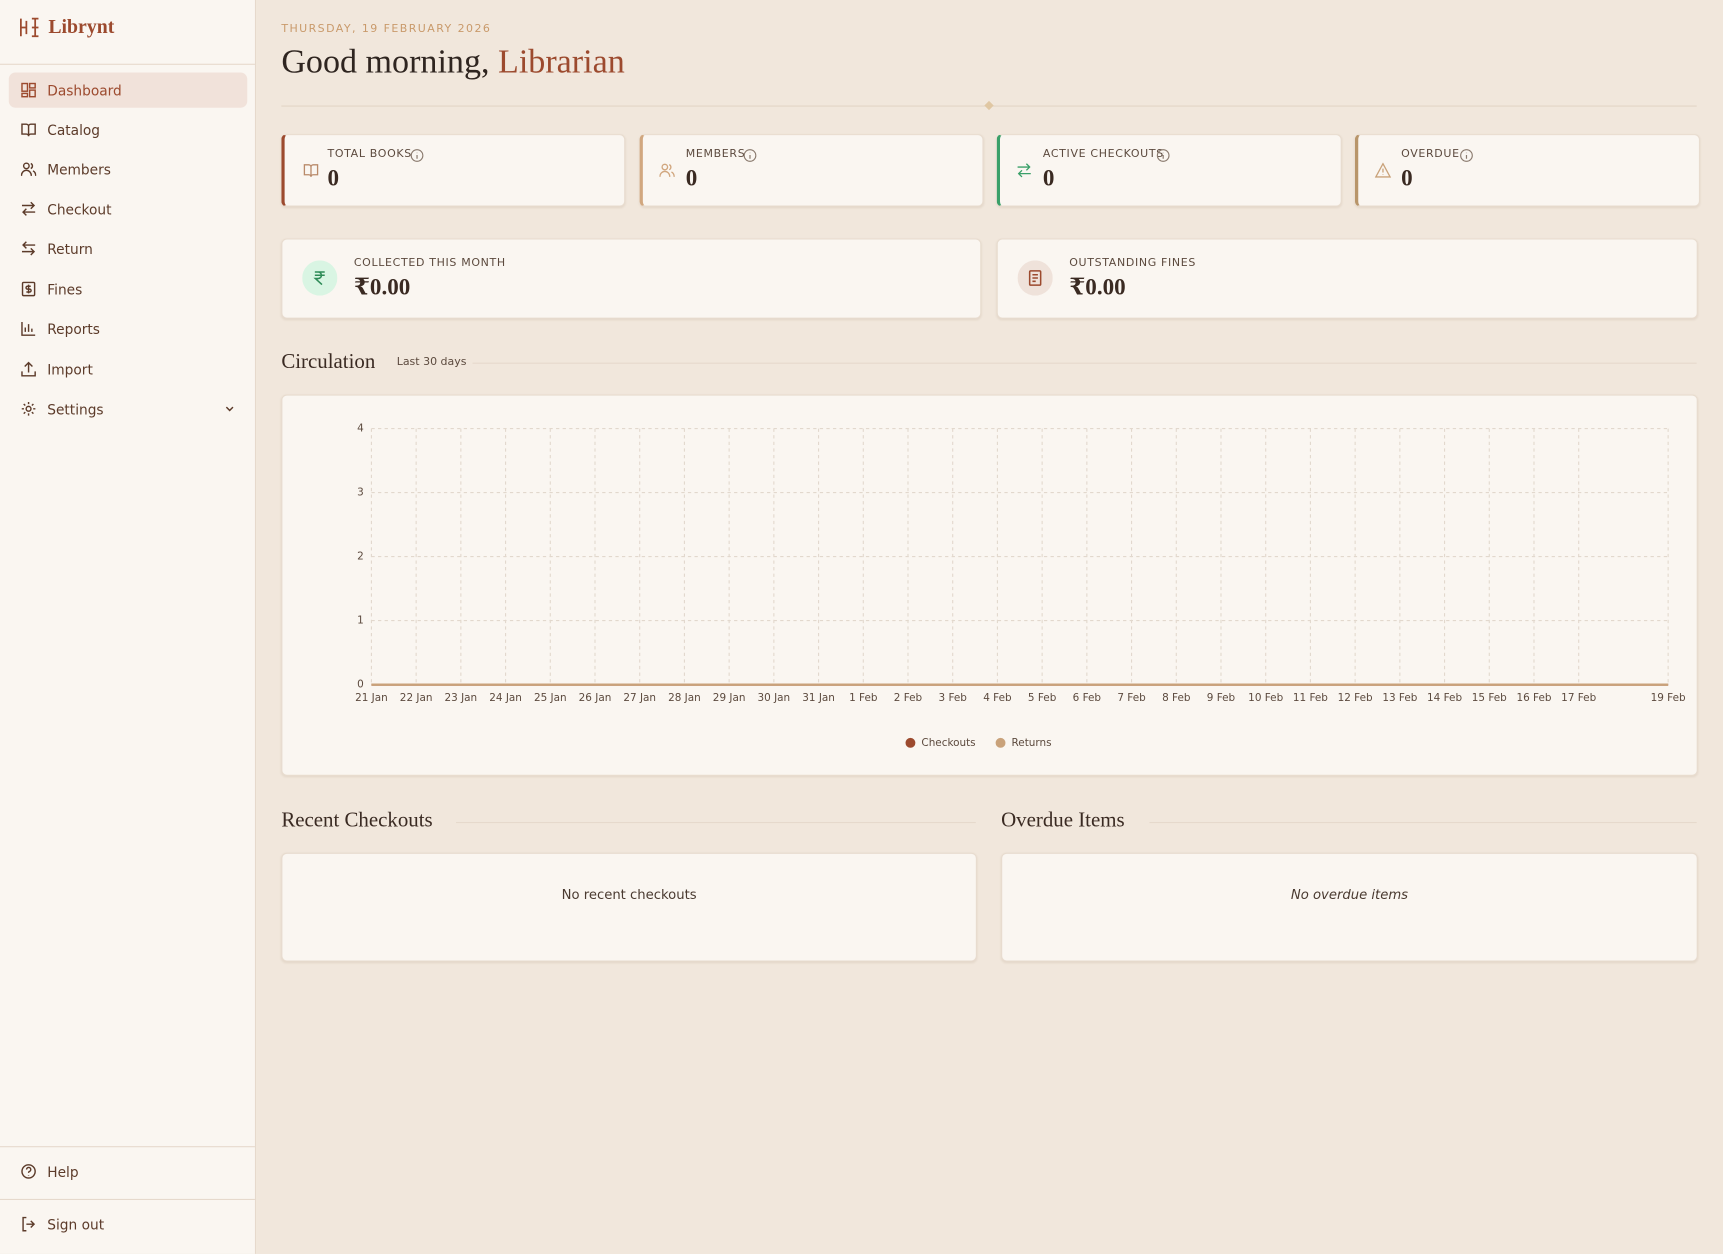 The height and width of the screenshot is (1254, 1723). What do you see at coordinates (505, 698) in the screenshot?
I see `x-tick-label: 24 Jan` at bounding box center [505, 698].